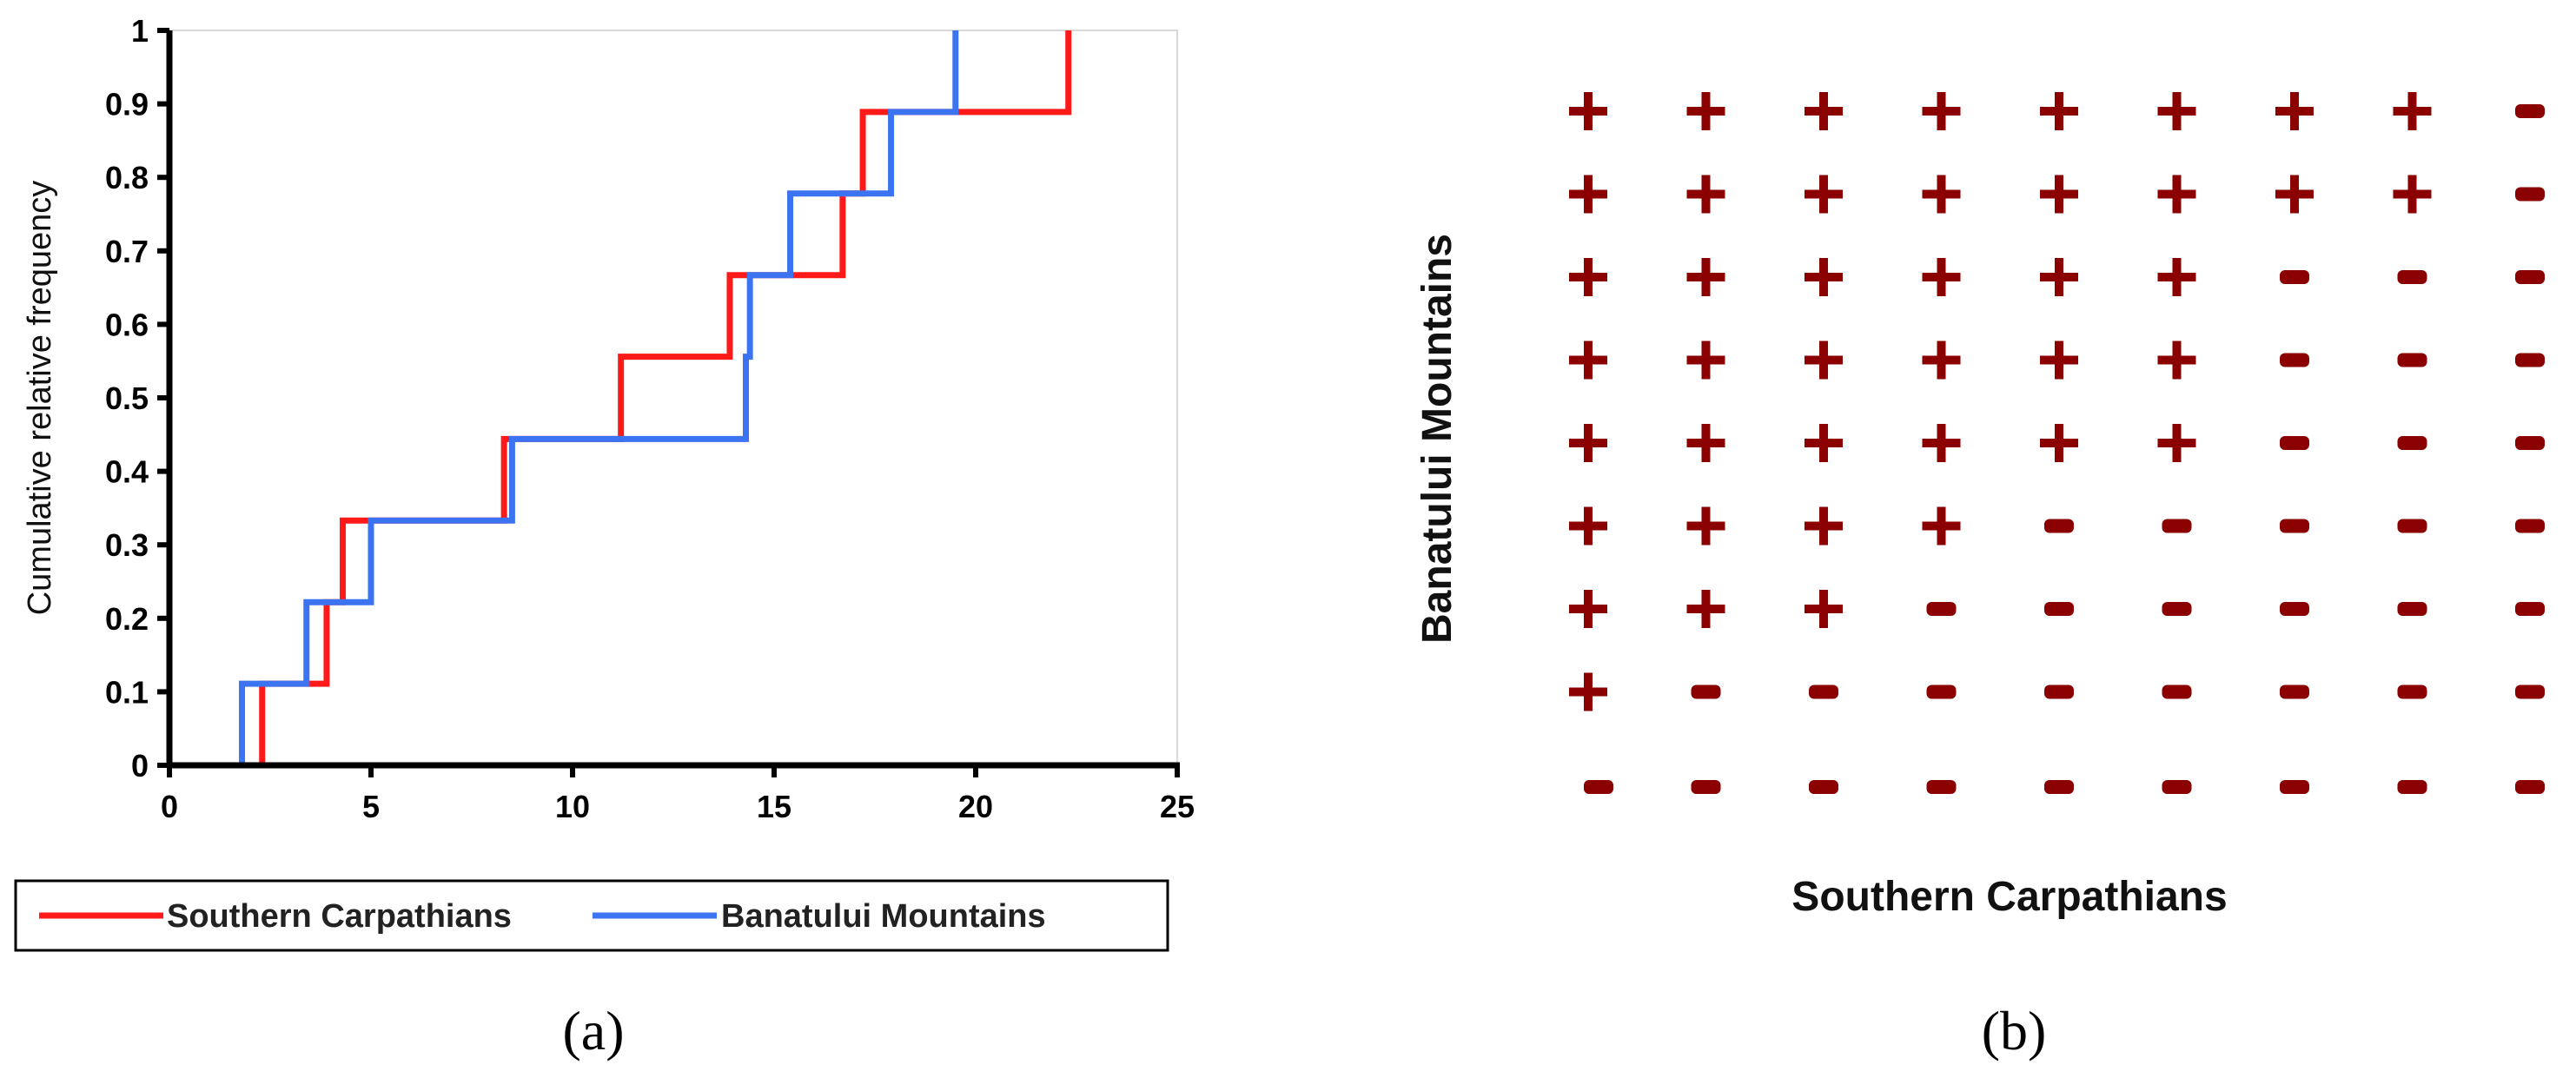 The height and width of the screenshot is (1078, 2576). What do you see at coordinates (975, 806) in the screenshot?
I see `x-tick-label: 20` at bounding box center [975, 806].